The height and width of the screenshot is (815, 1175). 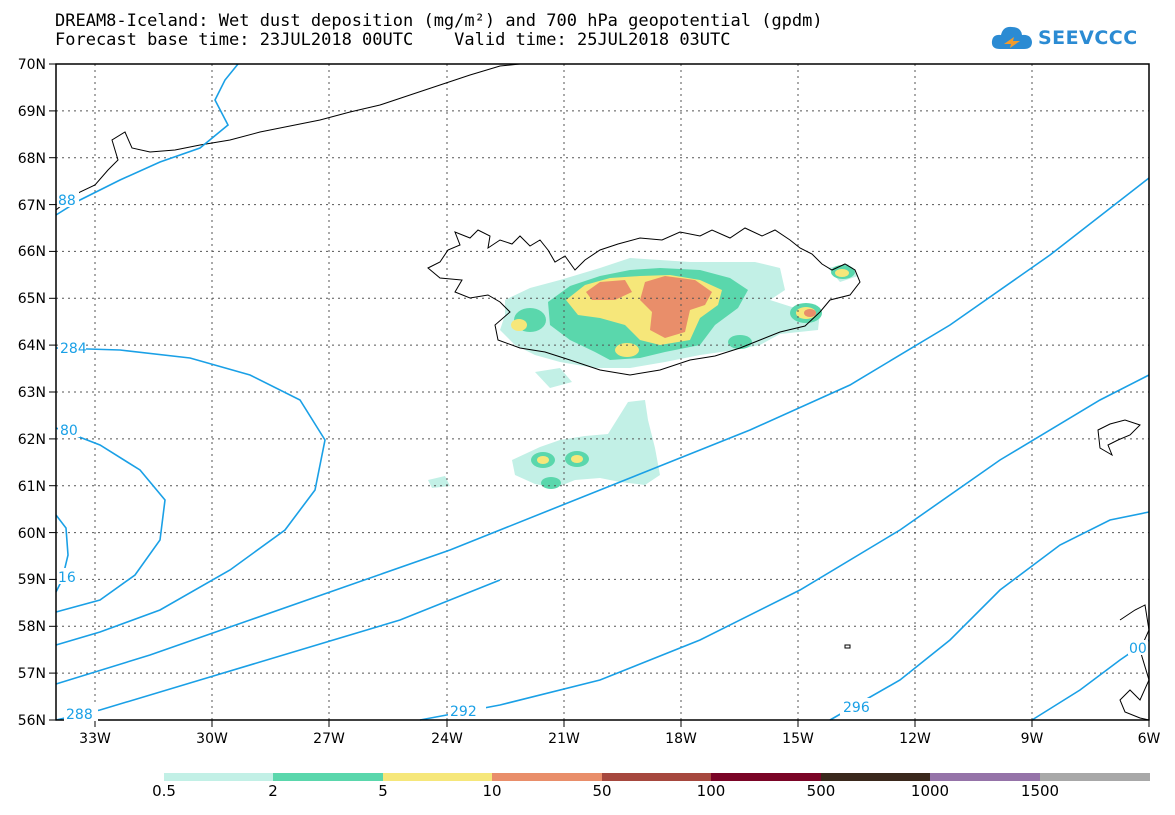 What do you see at coordinates (447, 739) in the screenshot?
I see `lon-label: 24W` at bounding box center [447, 739].